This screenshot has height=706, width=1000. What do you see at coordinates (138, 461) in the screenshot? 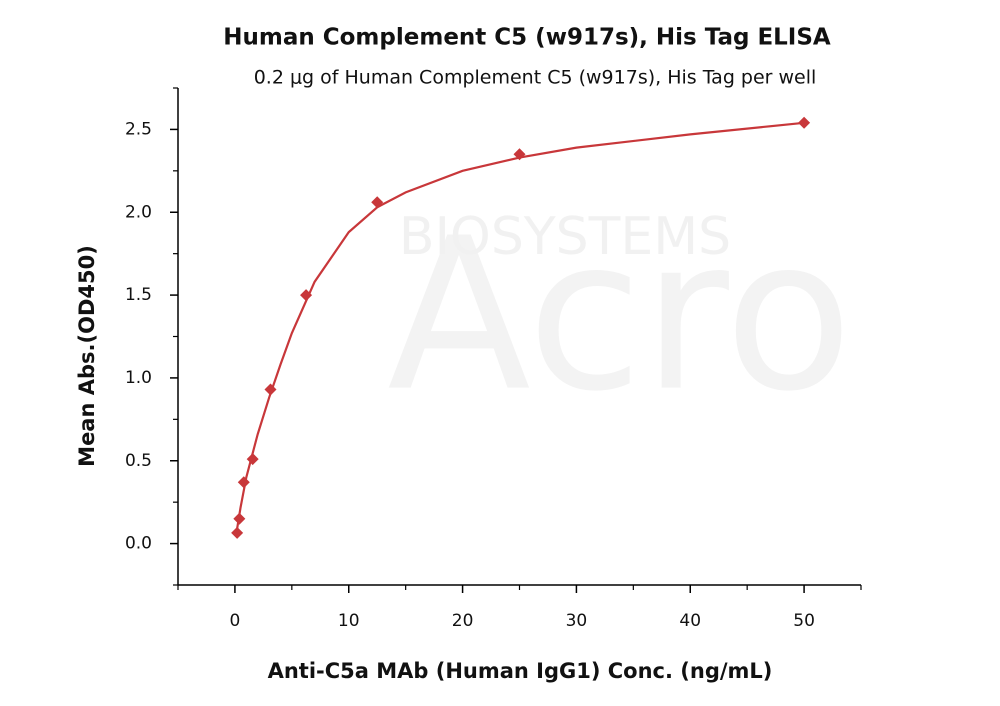
I see `y-tick-label: 0.5` at bounding box center [138, 461].